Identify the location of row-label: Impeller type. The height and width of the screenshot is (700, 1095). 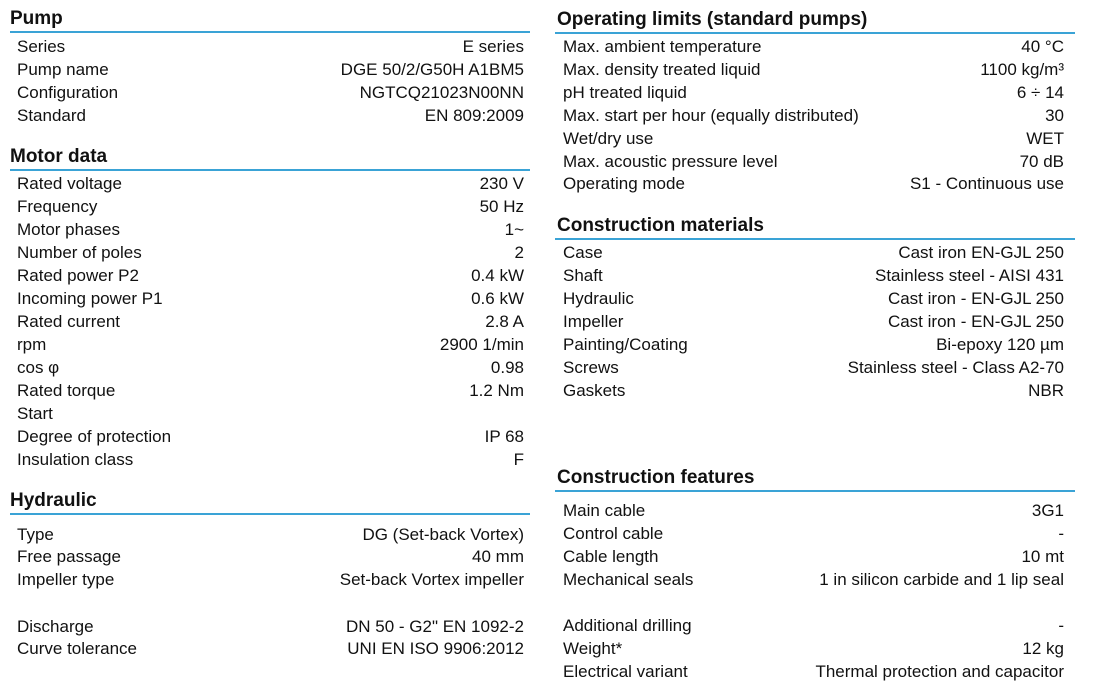
(66, 579).